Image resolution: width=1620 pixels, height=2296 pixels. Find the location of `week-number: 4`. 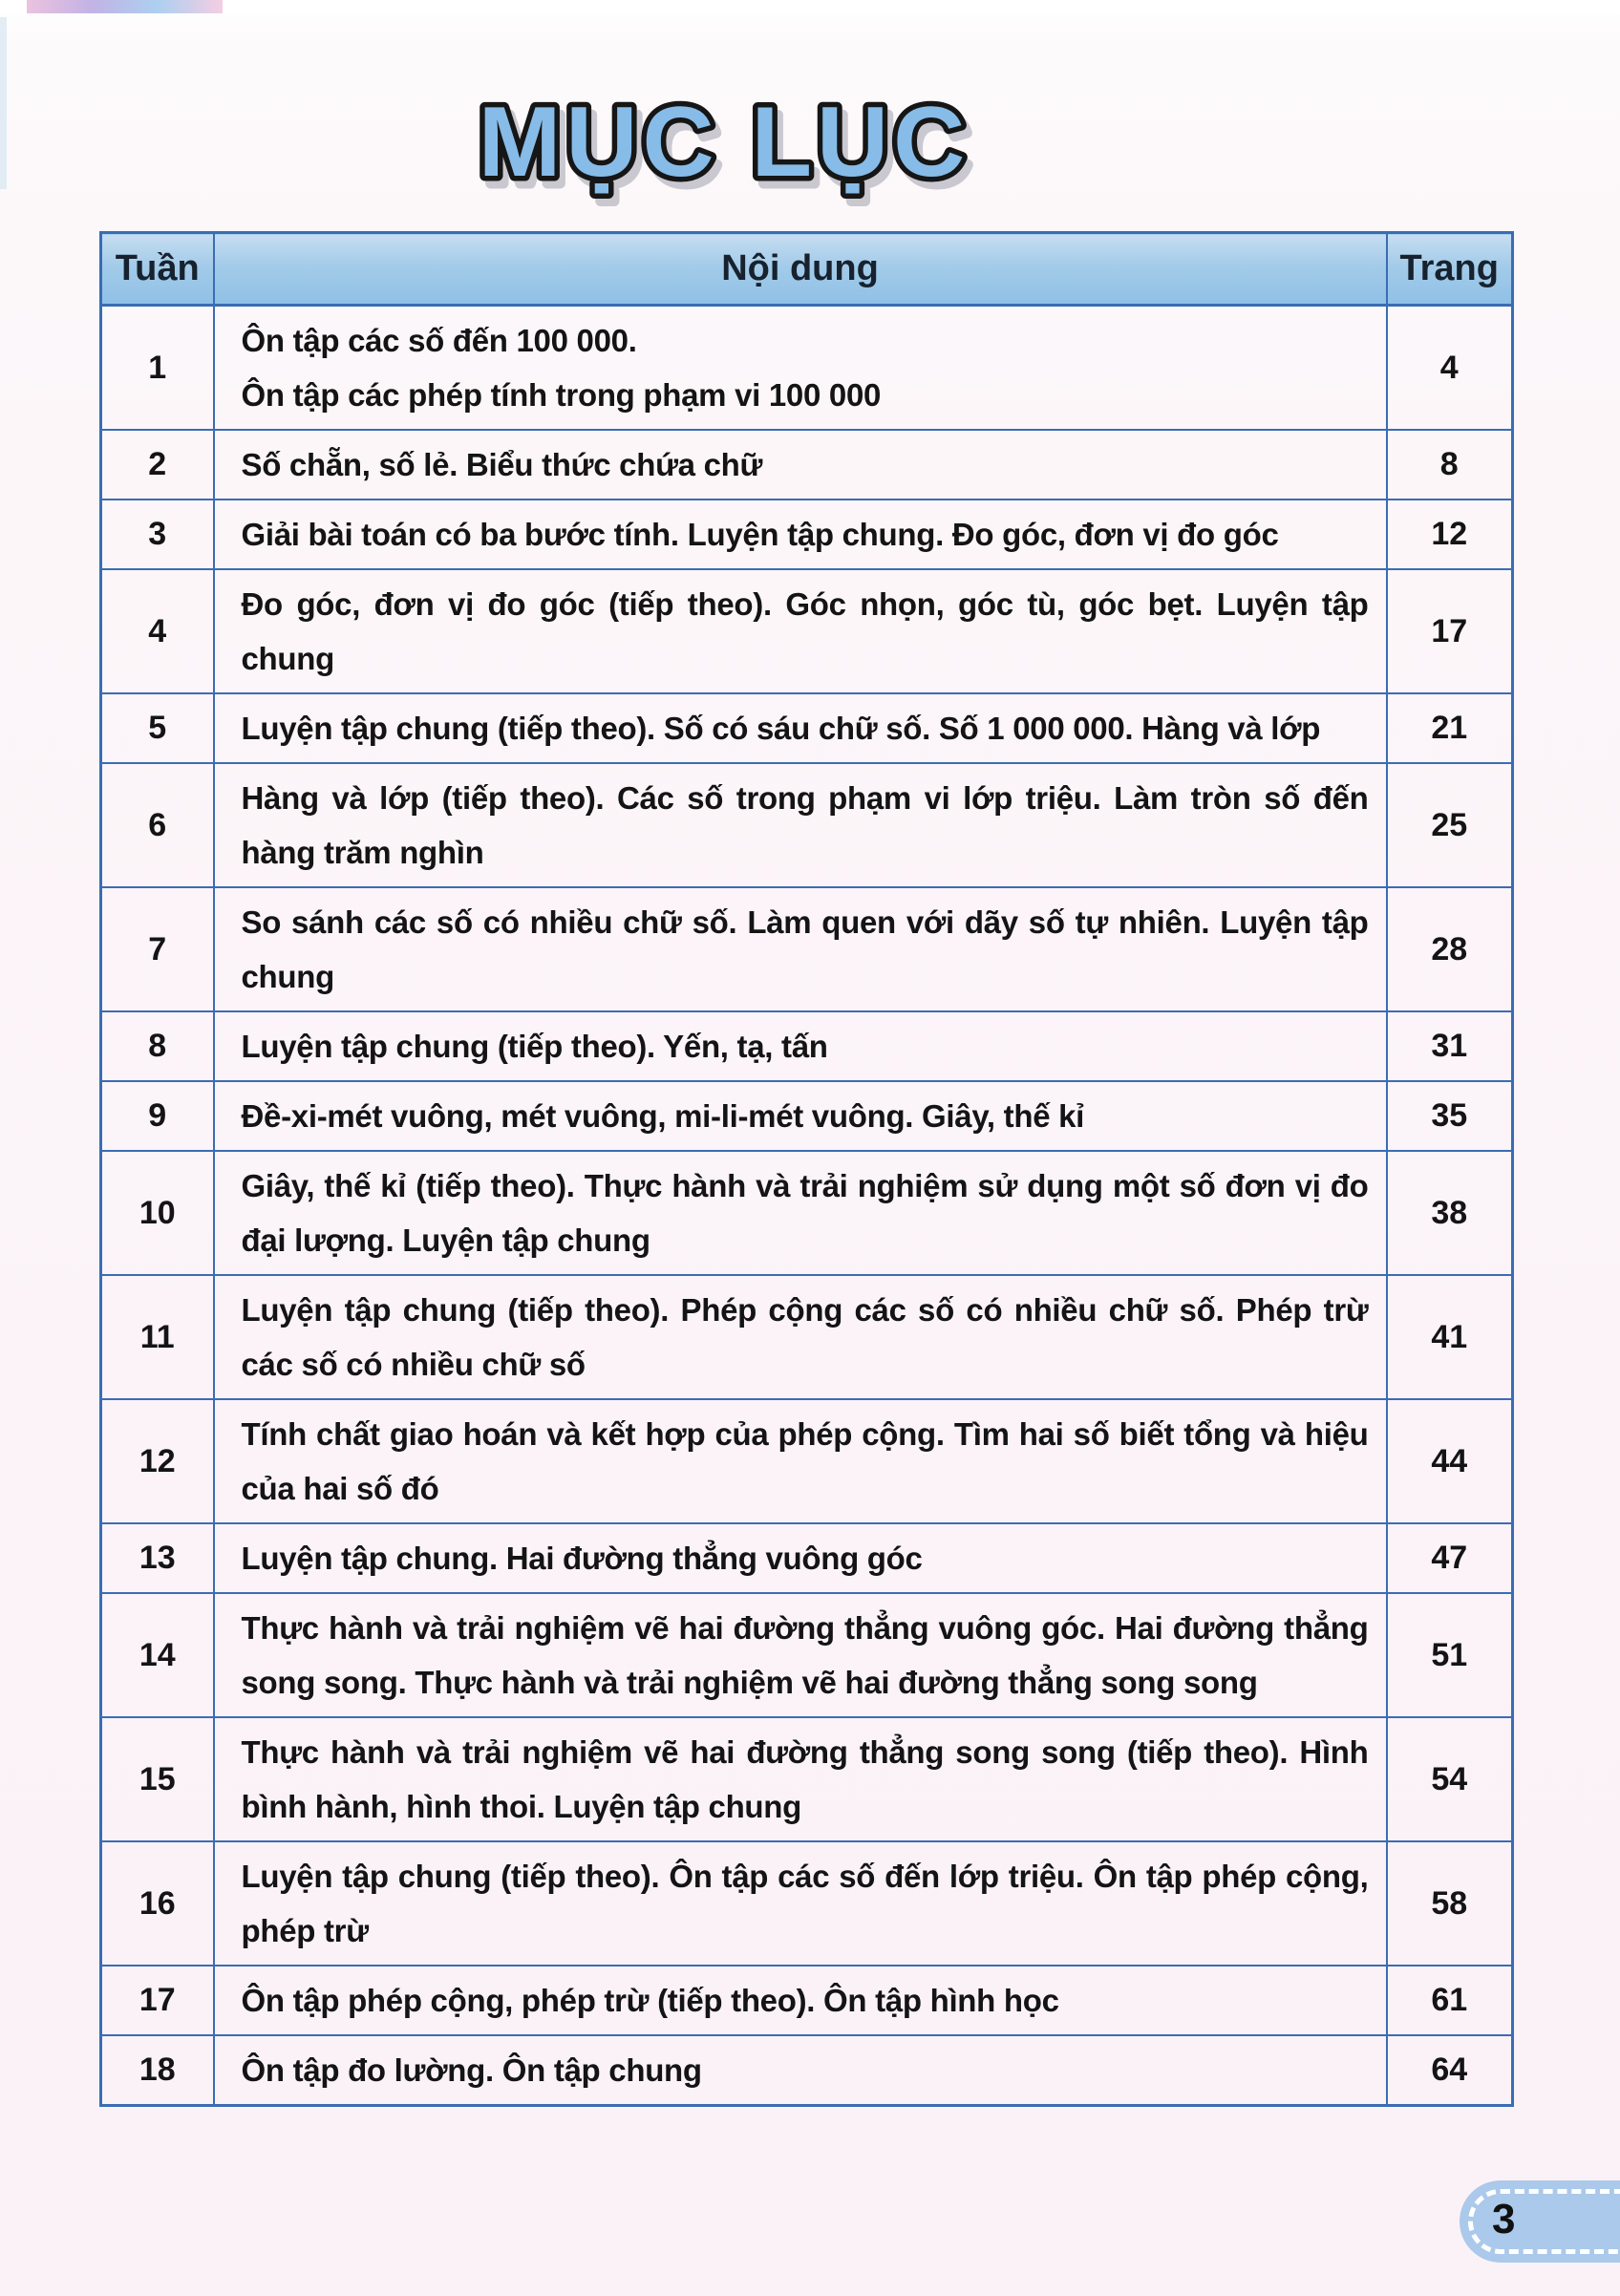

week-number: 4 is located at coordinates (157, 631).